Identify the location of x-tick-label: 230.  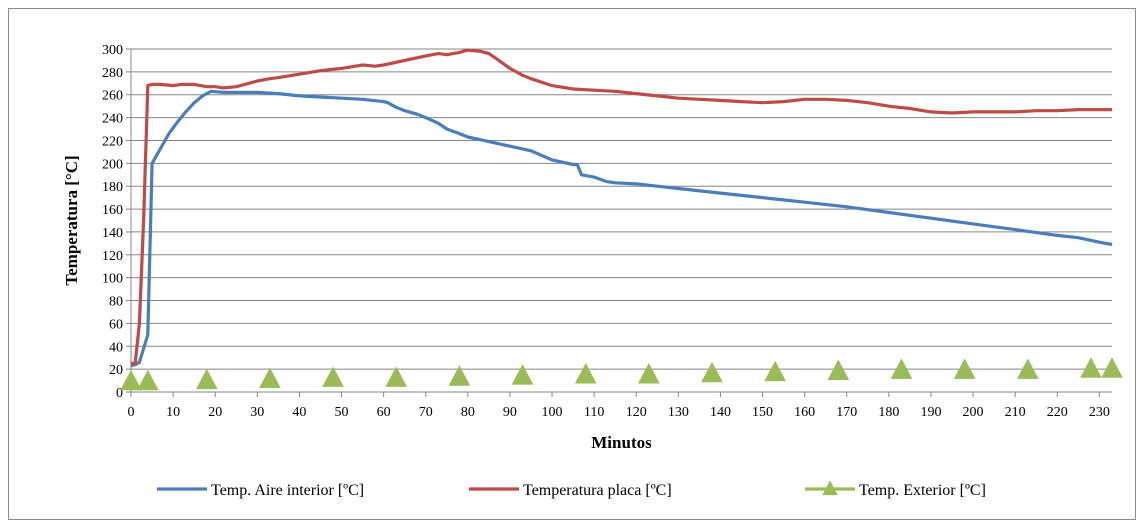
(1099, 412).